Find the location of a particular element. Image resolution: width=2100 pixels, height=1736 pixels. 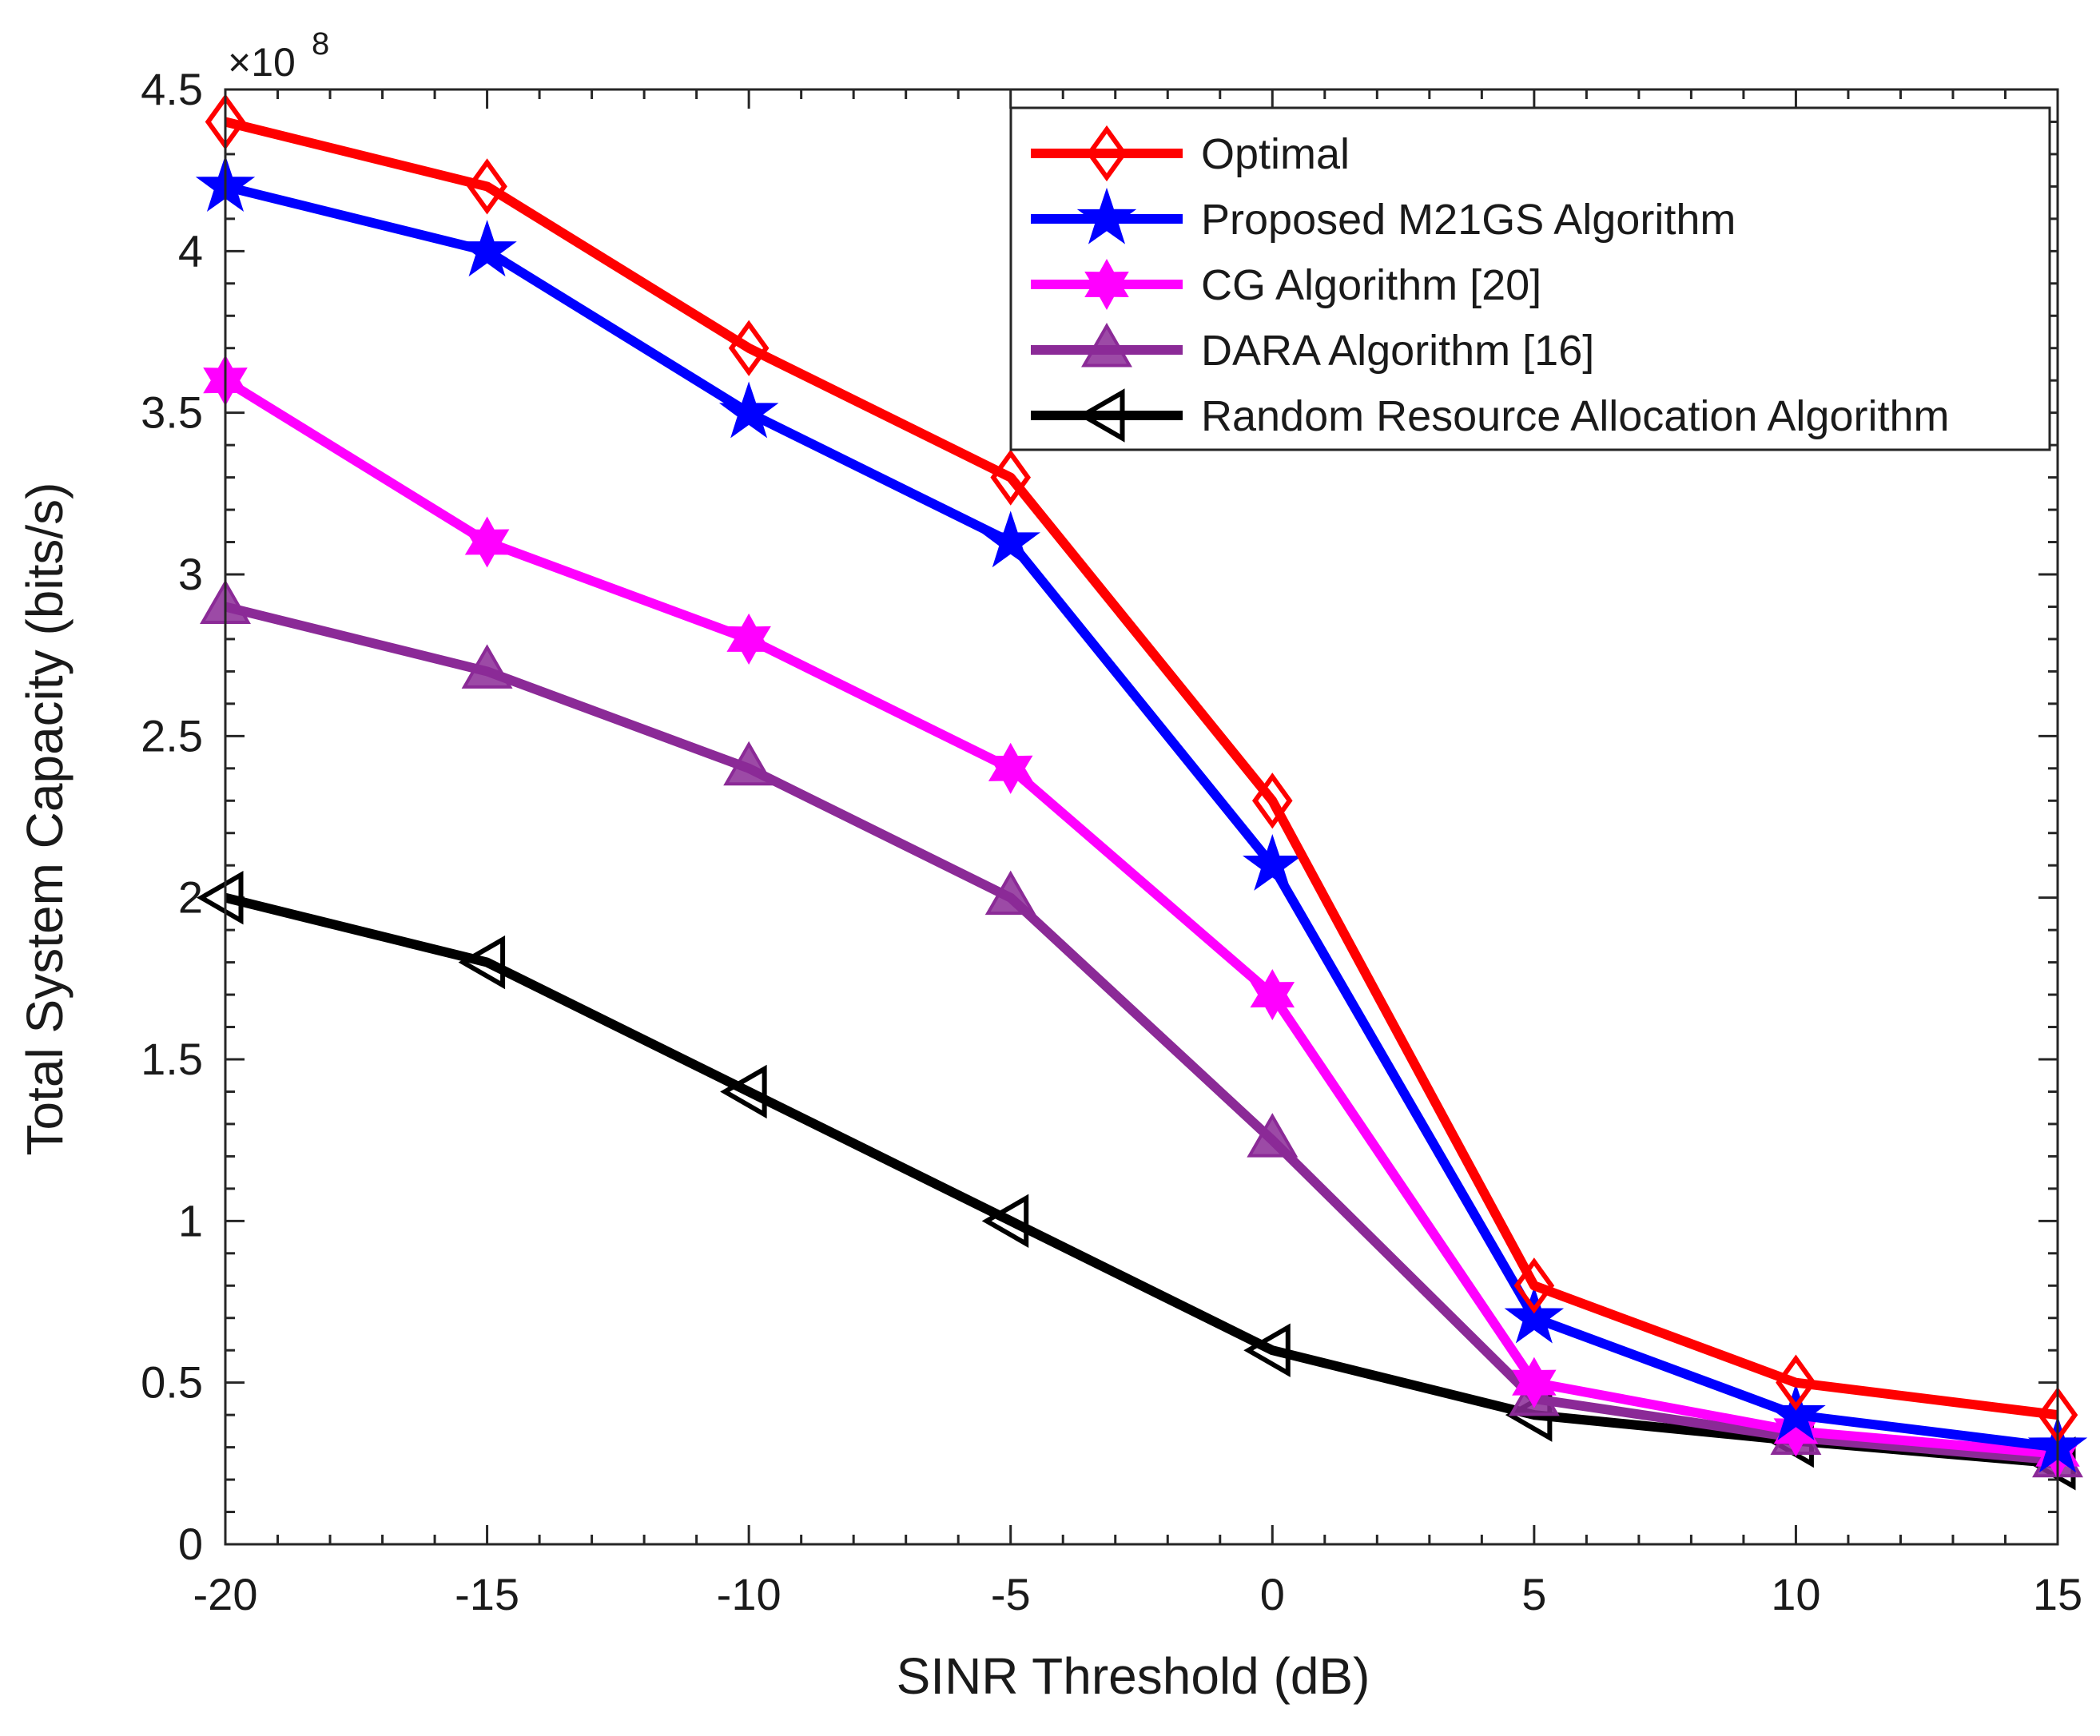

legend-item: Random Resource Allocation Algorithm is located at coordinates (1490, 415).